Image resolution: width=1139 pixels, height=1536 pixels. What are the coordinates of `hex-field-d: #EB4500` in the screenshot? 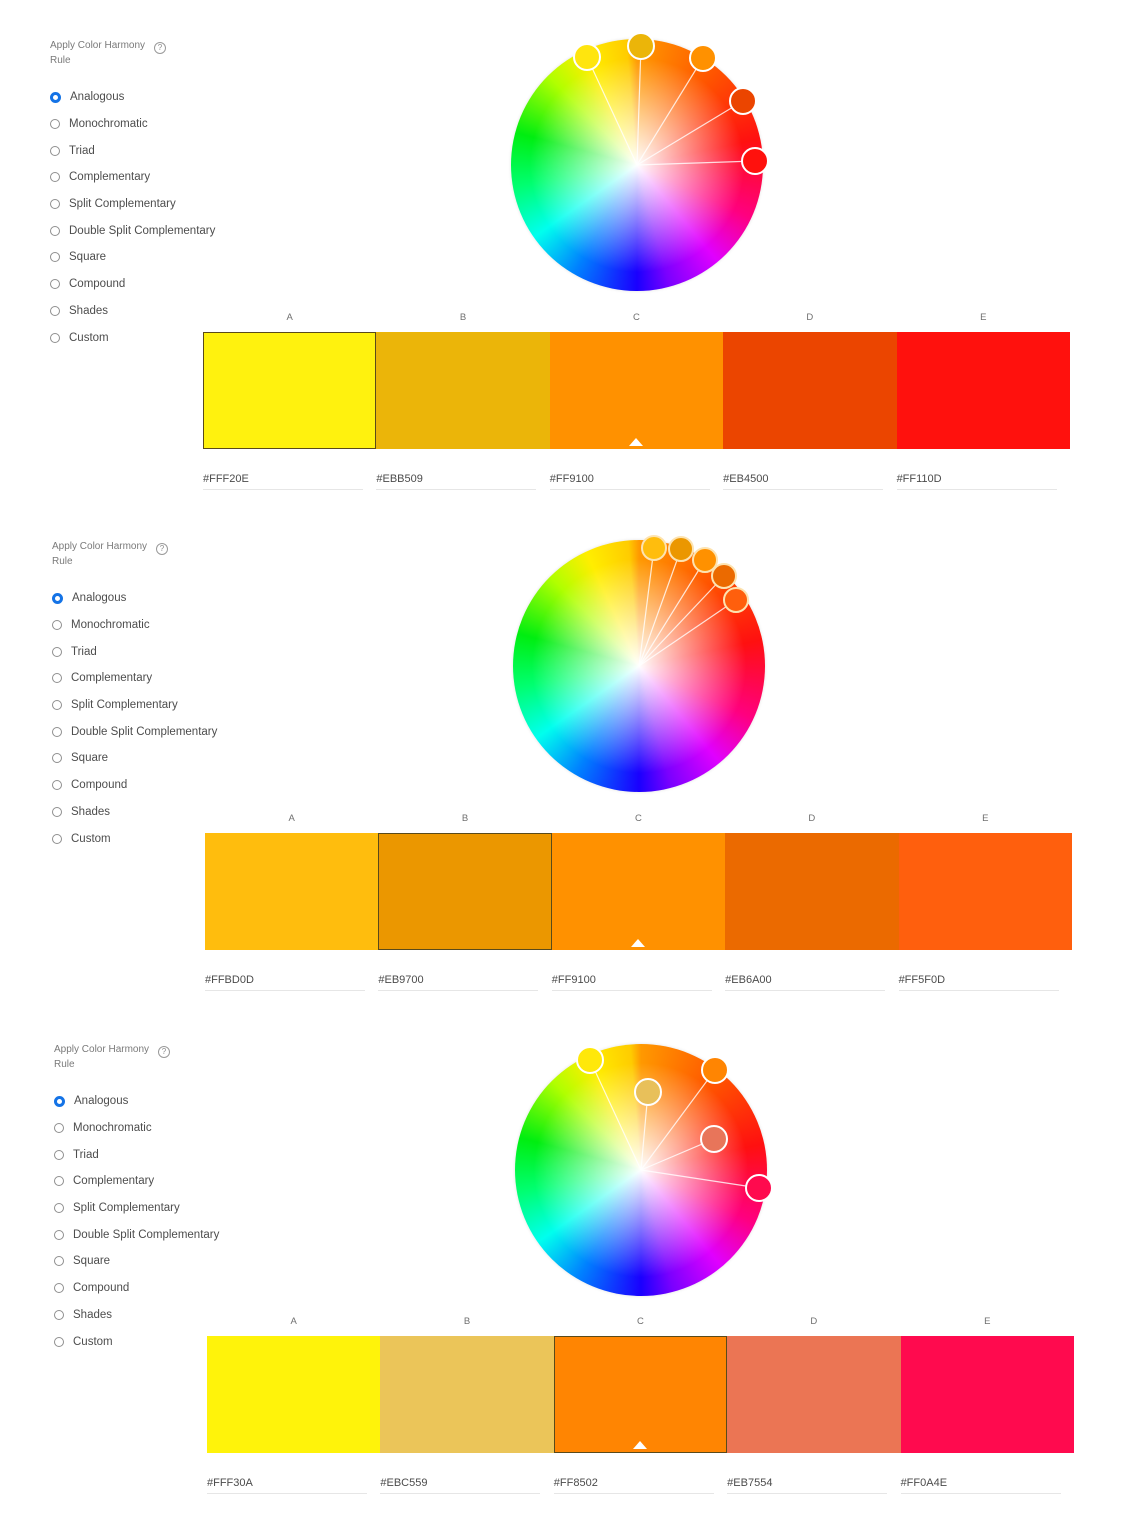 It's located at (803, 481).